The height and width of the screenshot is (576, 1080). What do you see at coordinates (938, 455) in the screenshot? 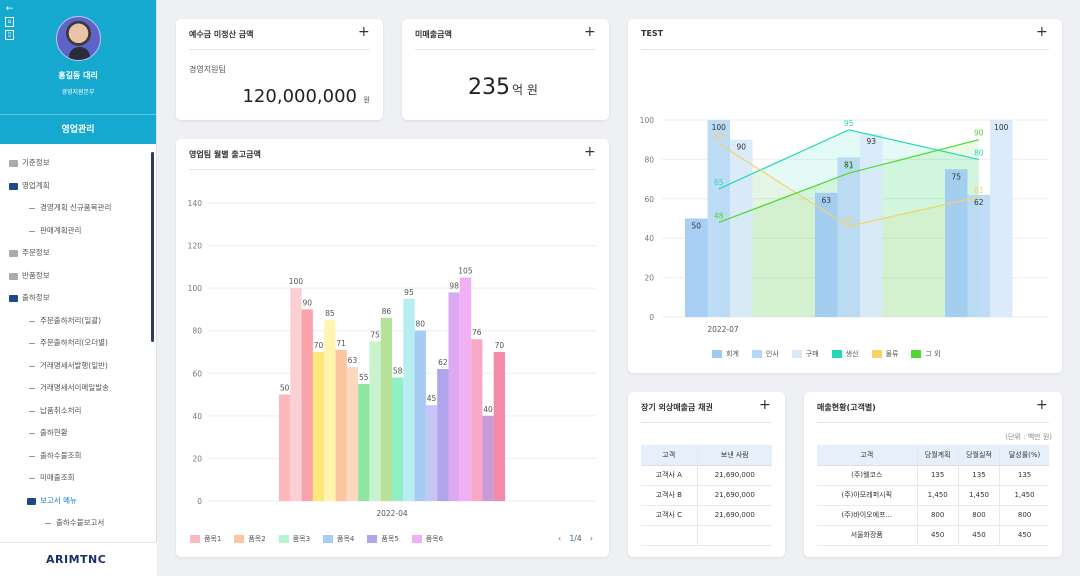
I see `table-header: 당월계획` at bounding box center [938, 455].